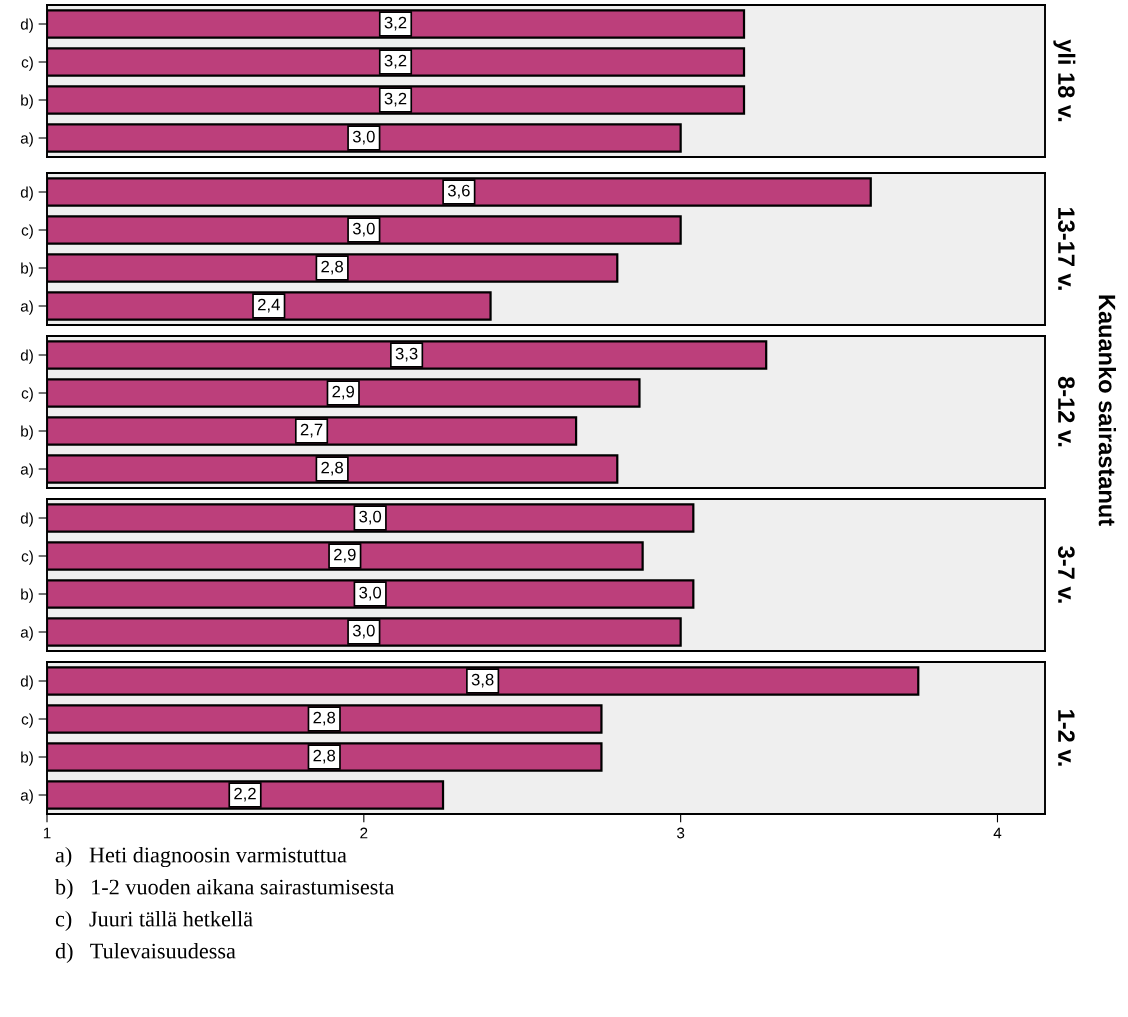 The width and height of the screenshot is (1128, 1017). I want to click on y2-axis-title: yli 18 v., so click(1064, 80).